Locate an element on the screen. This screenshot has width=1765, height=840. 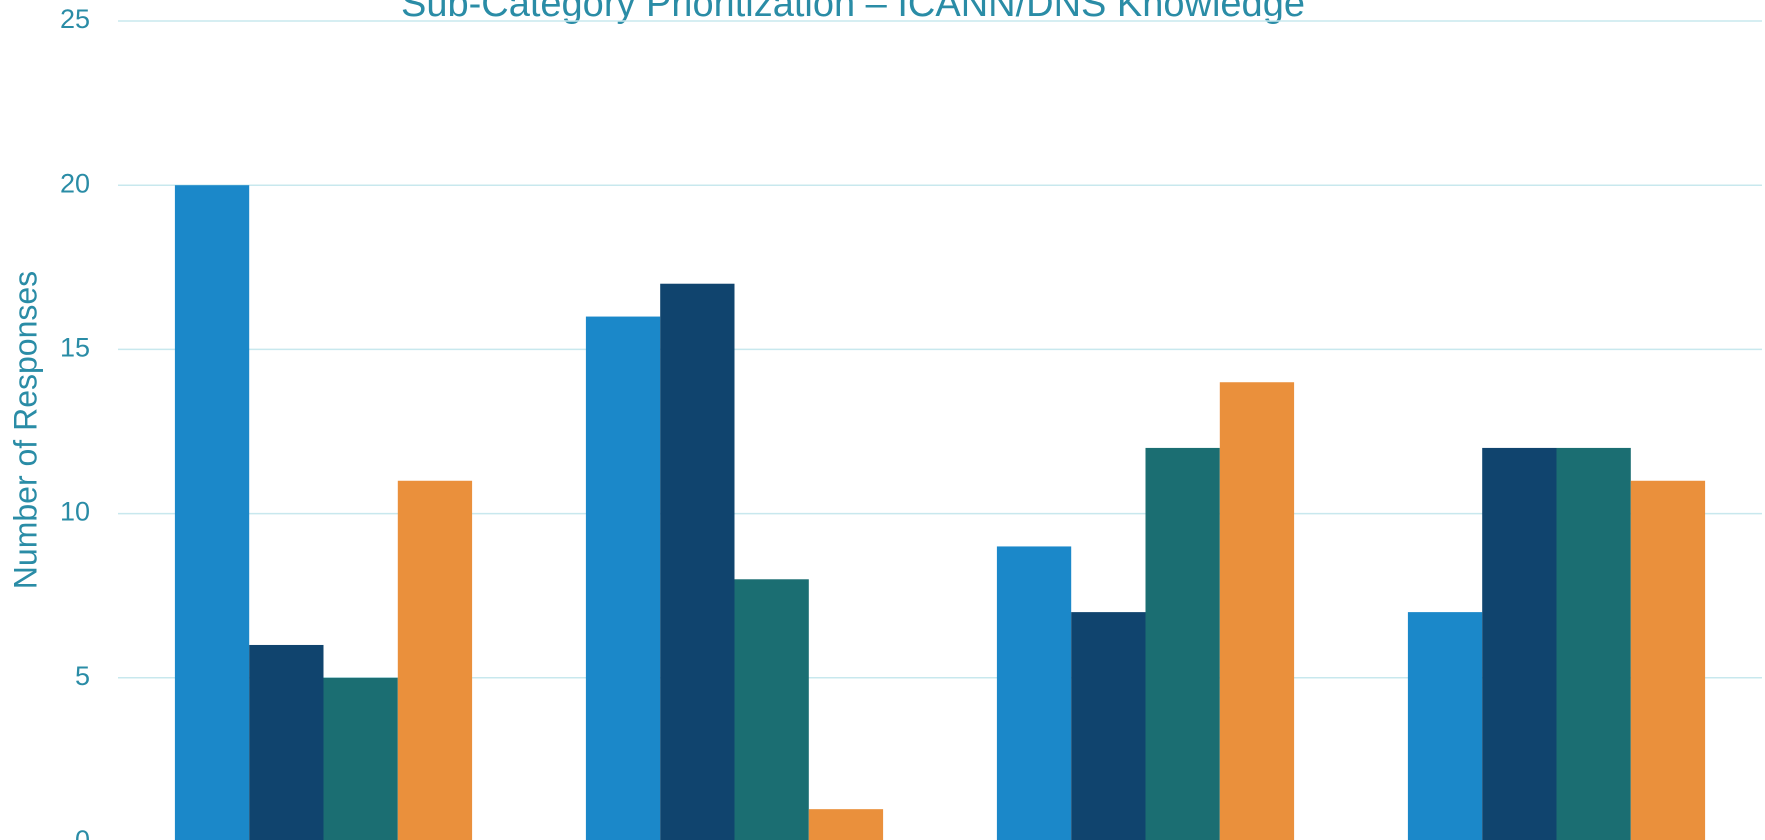
y-tick-label: 10 is located at coordinates (75, 512).